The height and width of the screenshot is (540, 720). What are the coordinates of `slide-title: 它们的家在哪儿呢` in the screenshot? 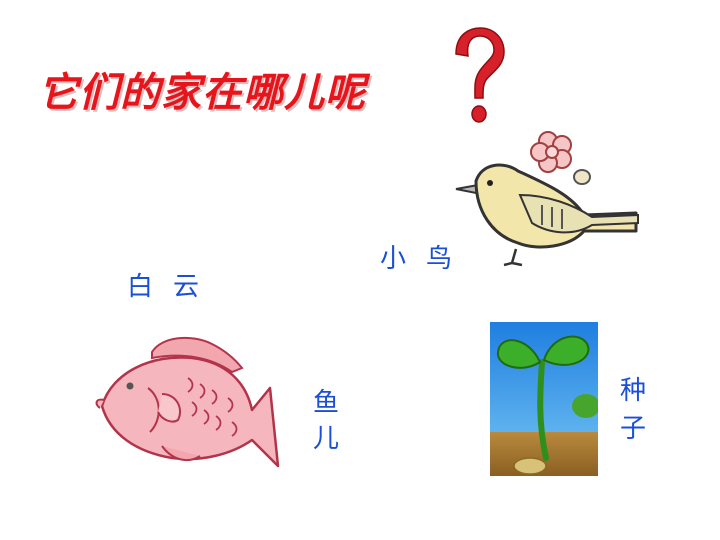 It's located at (202, 93).